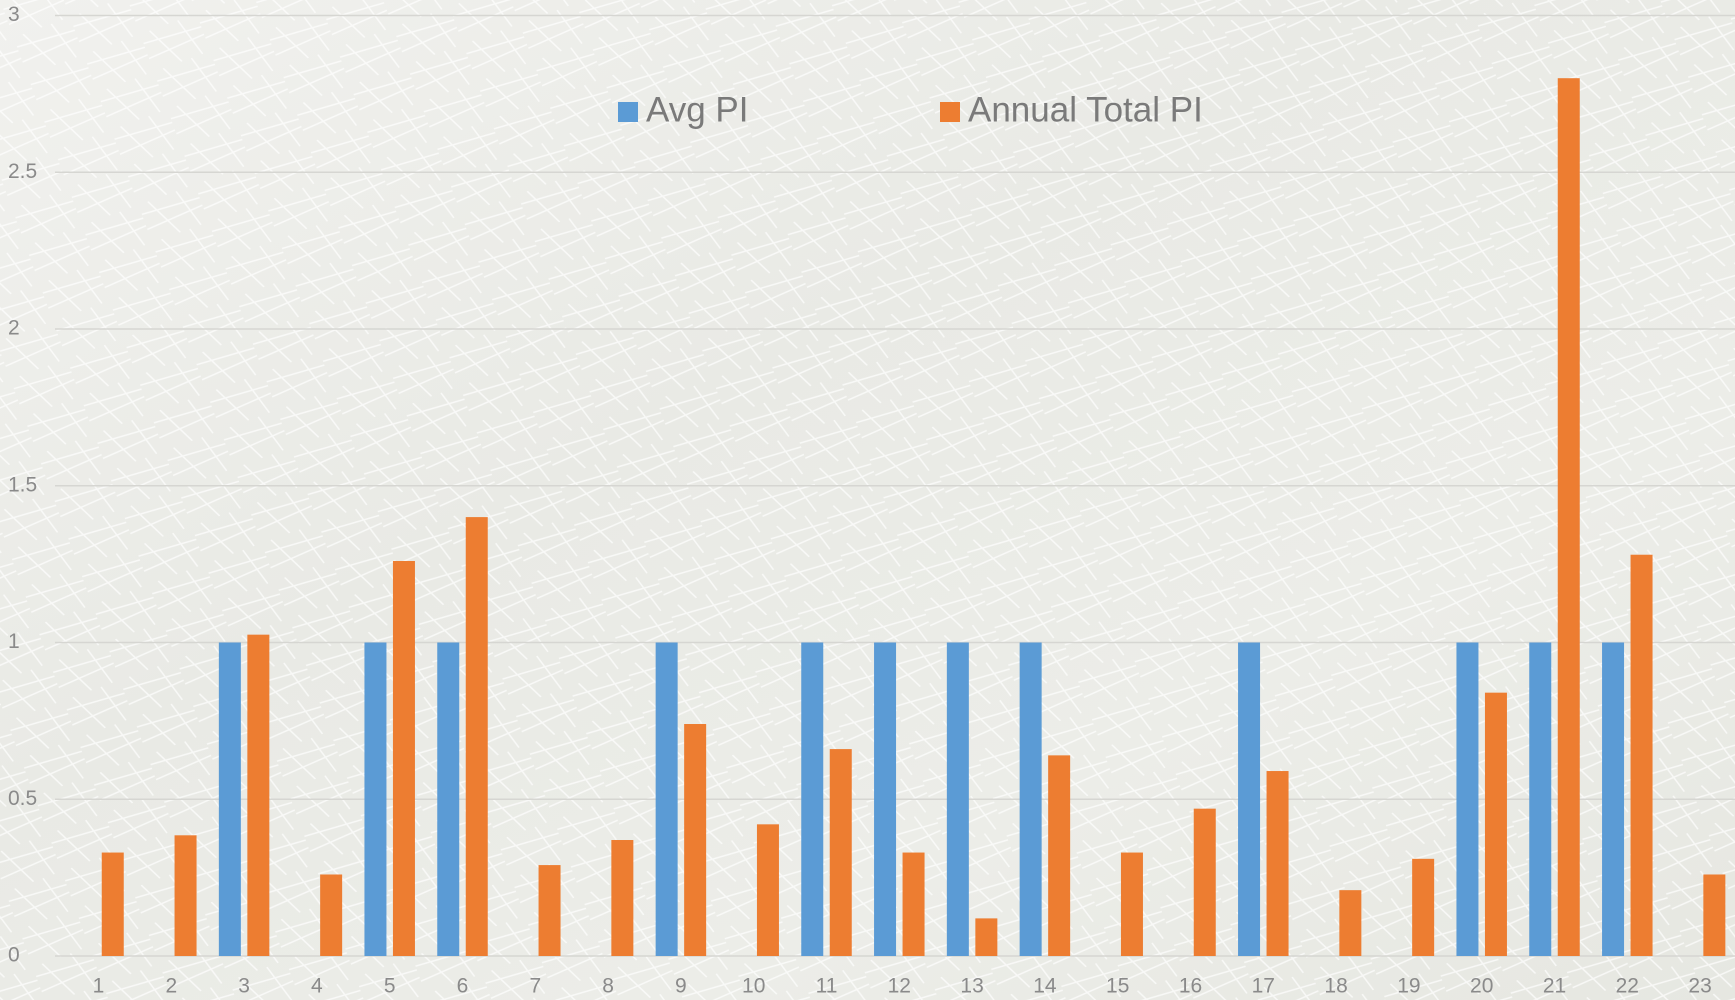 This screenshot has width=1735, height=1000. Describe the element at coordinates (1117, 986) in the screenshot. I see `x-tick-label: 15` at that location.